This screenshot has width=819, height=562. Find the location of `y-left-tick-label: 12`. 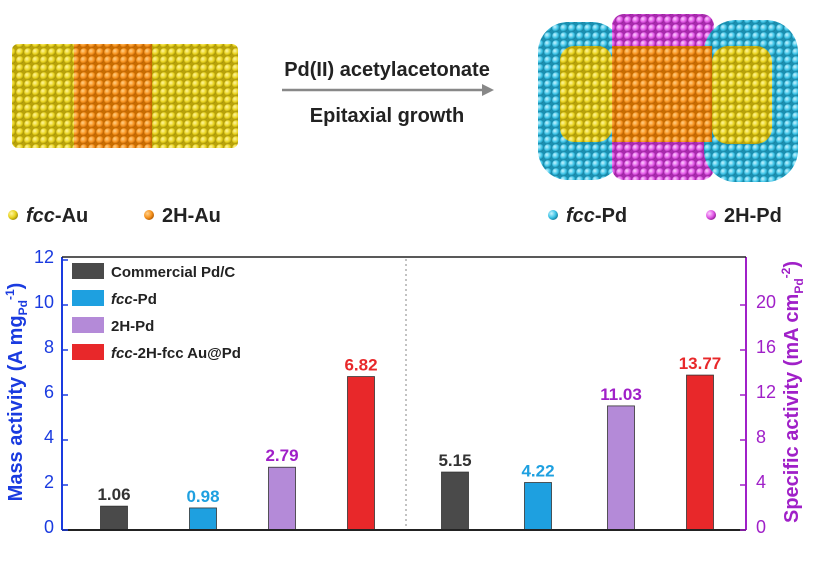

y-left-tick-label: 12 is located at coordinates (44, 257).